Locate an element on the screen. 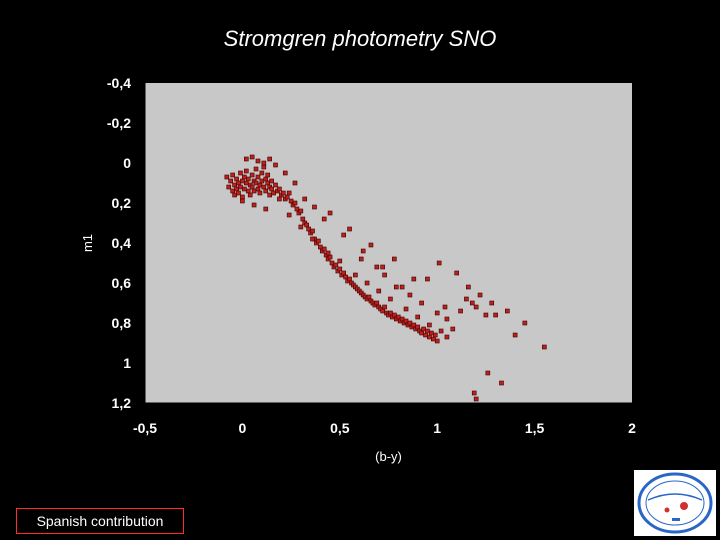  y-tick-label: 0,8 is located at coordinates (122, 323).